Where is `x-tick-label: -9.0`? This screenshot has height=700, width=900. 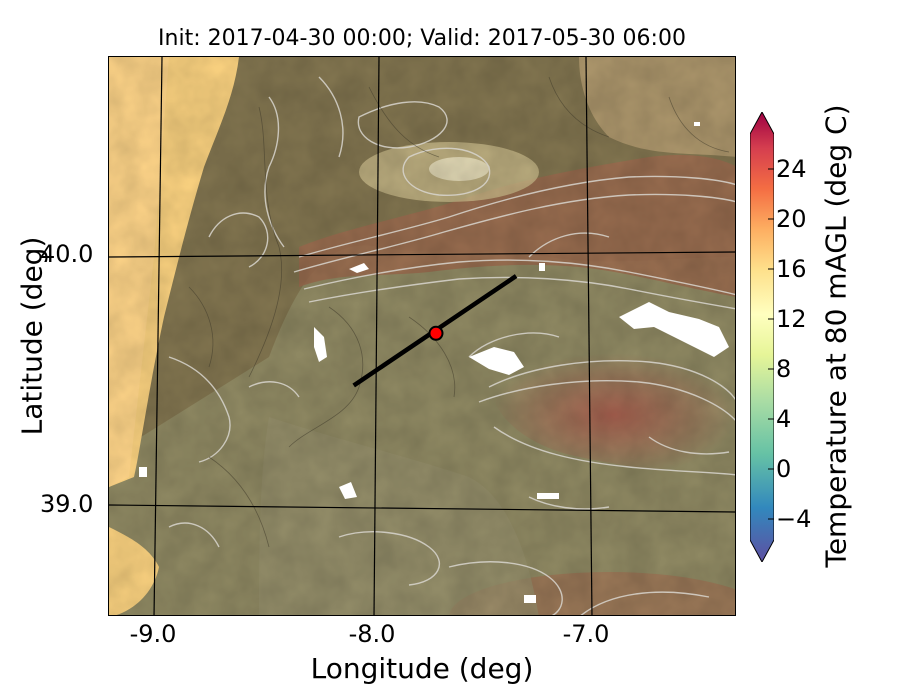 x-tick-label: -9.0 is located at coordinates (153, 634).